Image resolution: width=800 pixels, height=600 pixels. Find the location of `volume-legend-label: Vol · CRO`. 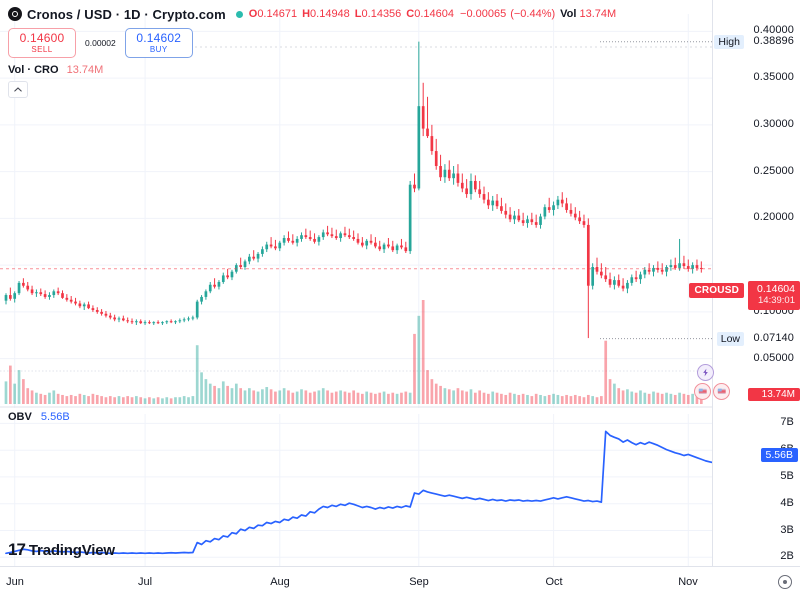

volume-legend-label: Vol · CRO is located at coordinates (33, 70).